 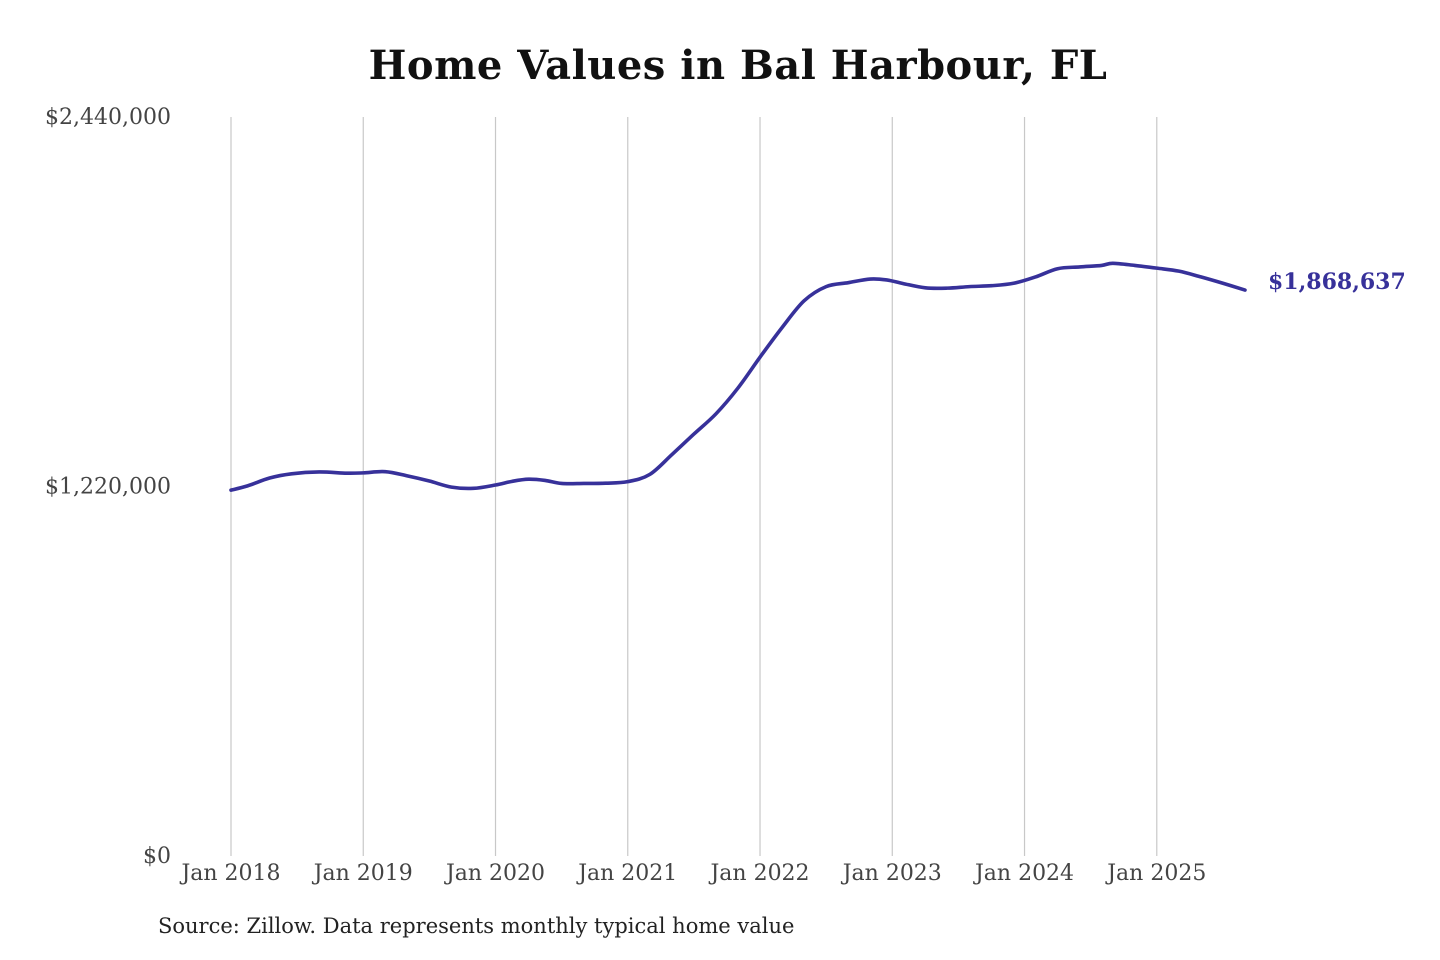 I want to click on y-tick-label: $1,220,000, so click(x=108, y=487).